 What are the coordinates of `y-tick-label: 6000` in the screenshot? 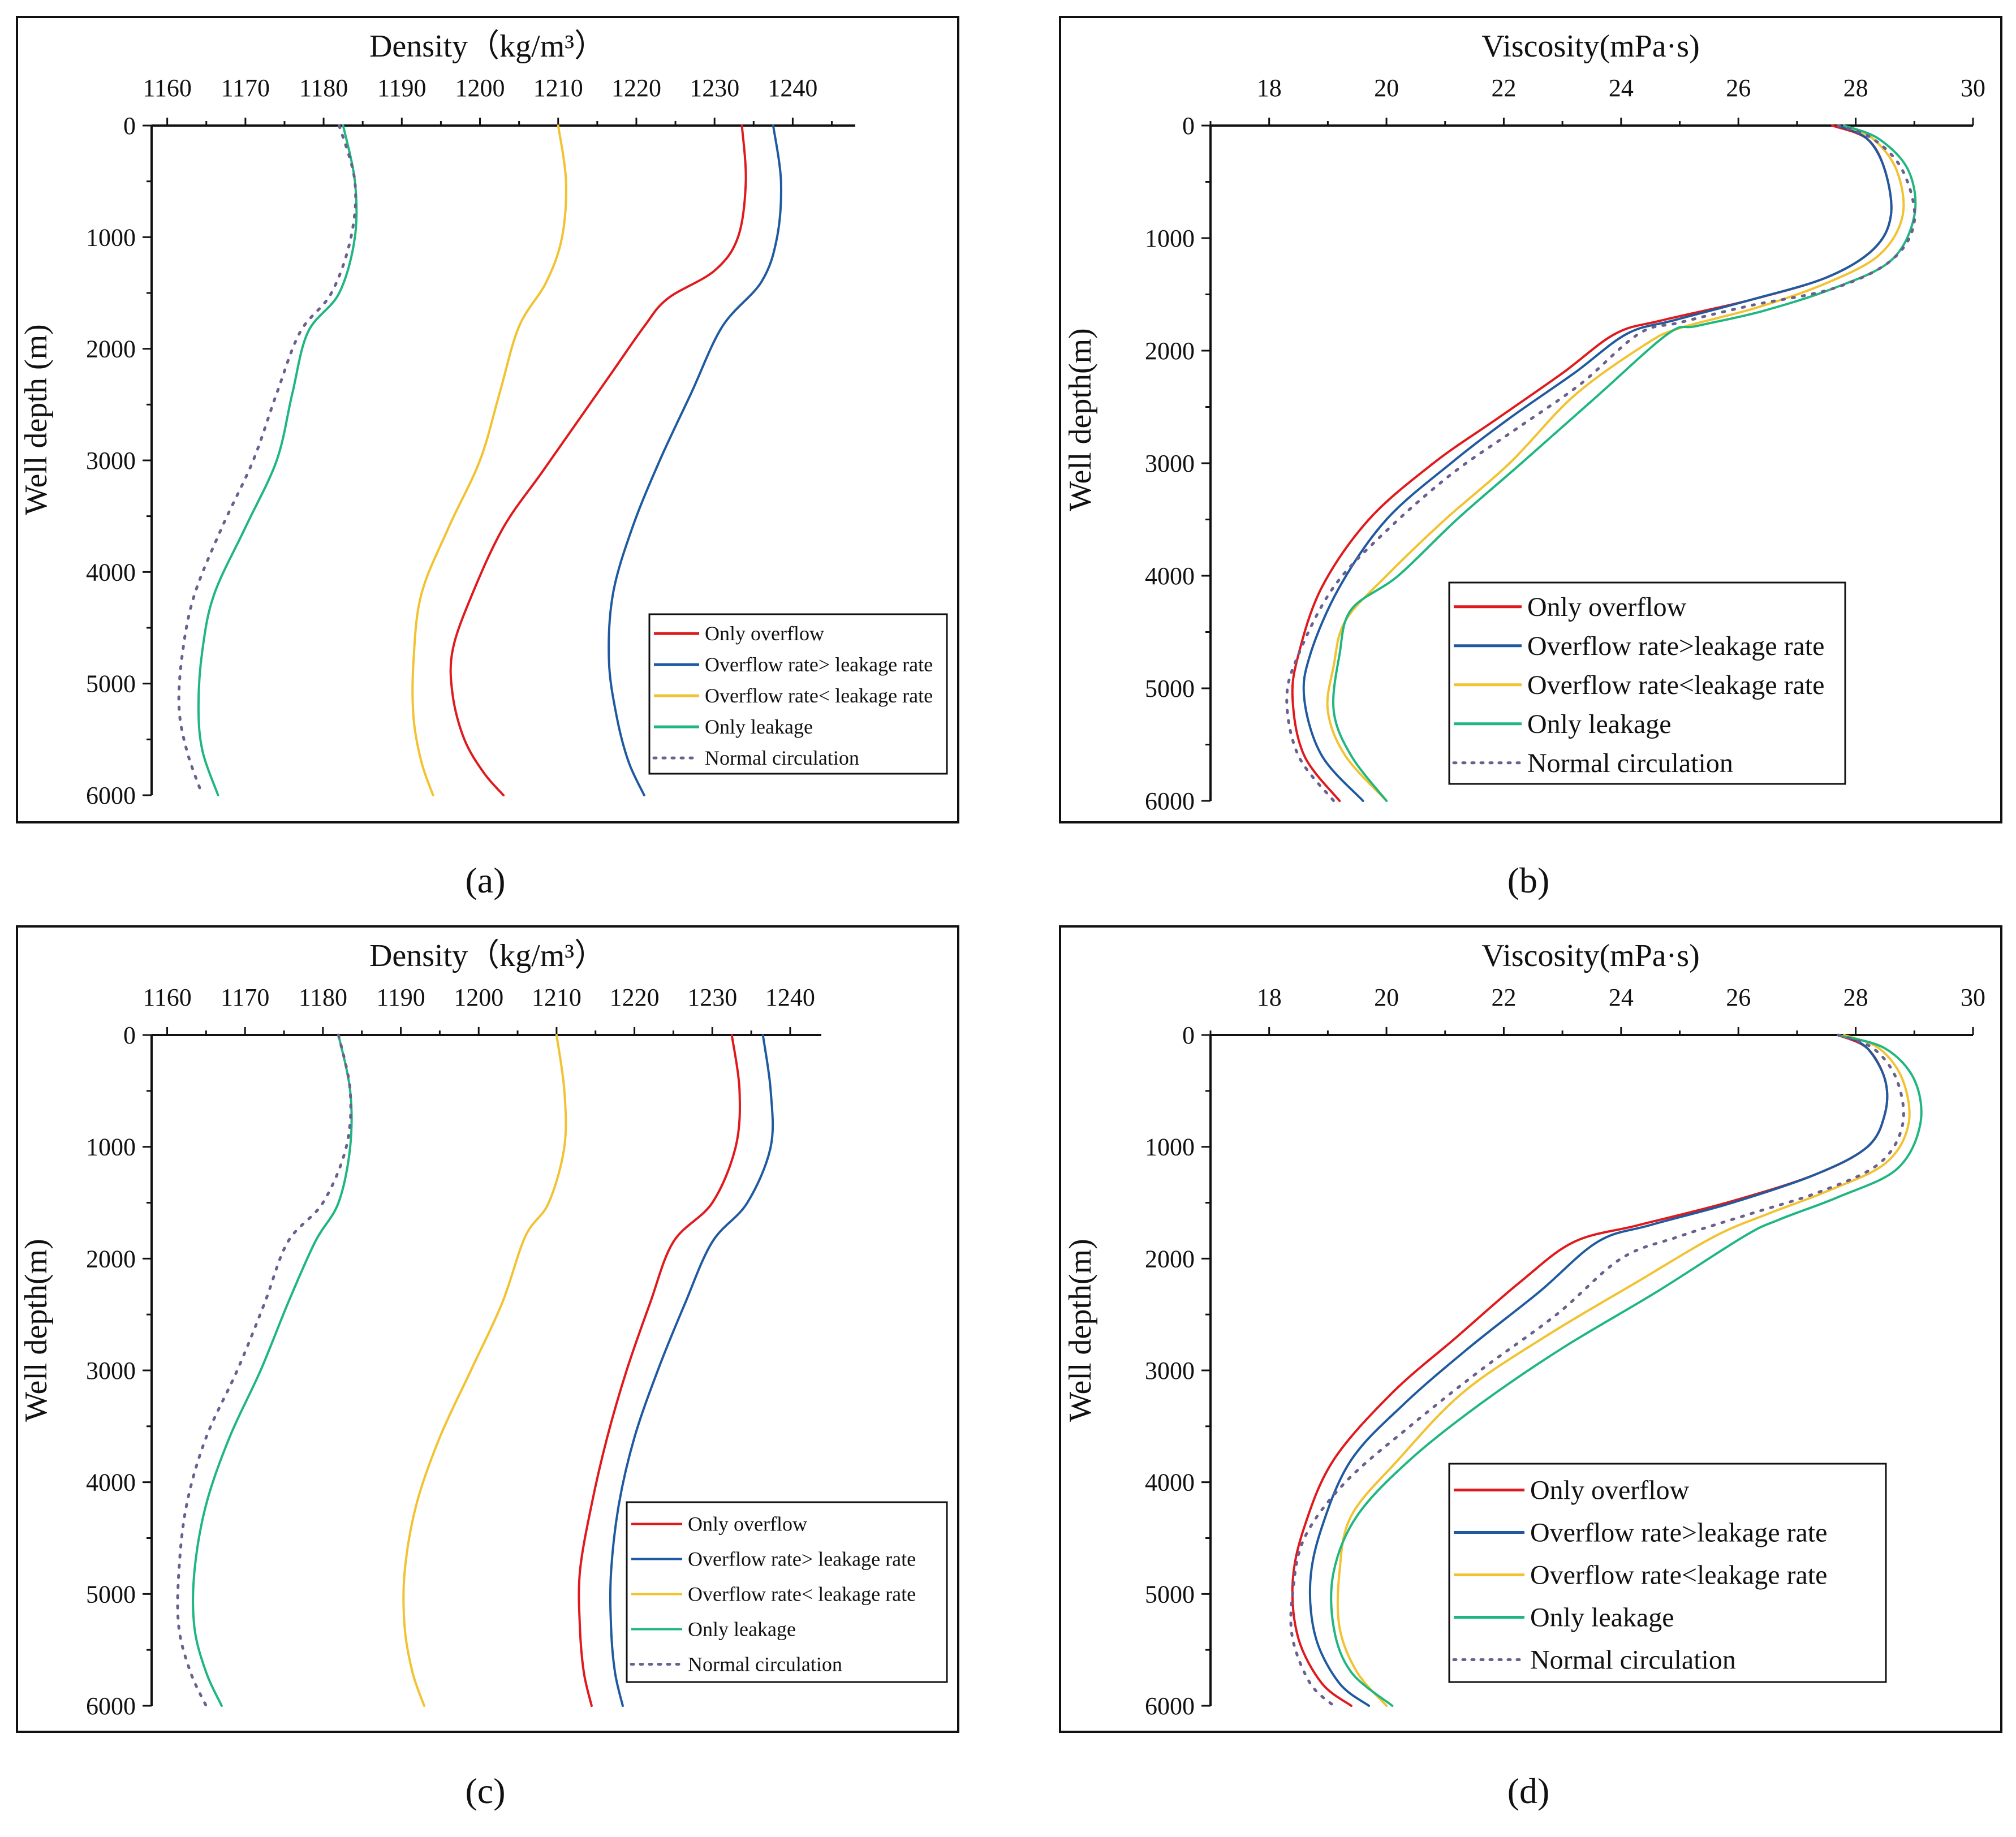 It's located at (111, 1706).